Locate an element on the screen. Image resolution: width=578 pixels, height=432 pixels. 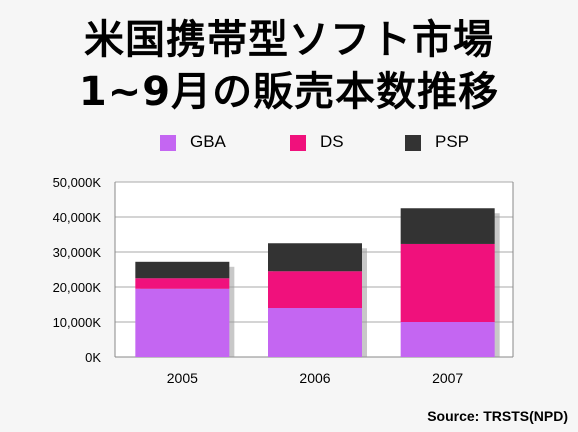
bar-psp-2006 is located at coordinates (315, 257).